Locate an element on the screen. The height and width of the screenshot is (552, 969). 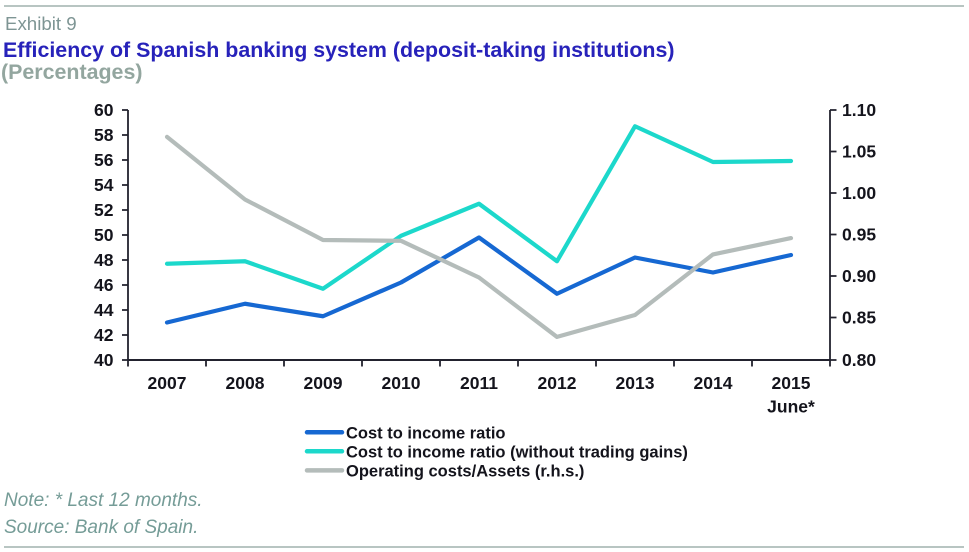
svg-text: 2007 is located at coordinates (167, 383).